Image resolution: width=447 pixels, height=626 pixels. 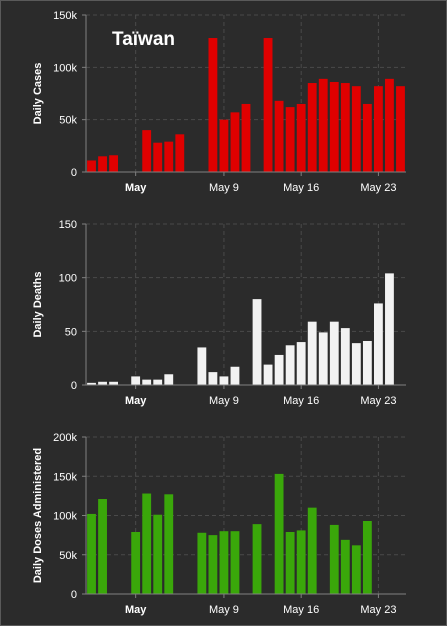 What do you see at coordinates (68, 279) in the screenshot?
I see `y-tick-label: 100` at bounding box center [68, 279].